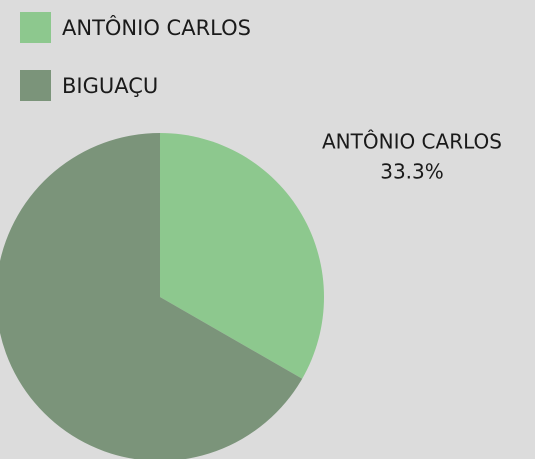  I want to click on slice-value: 33.3%, so click(412, 172).